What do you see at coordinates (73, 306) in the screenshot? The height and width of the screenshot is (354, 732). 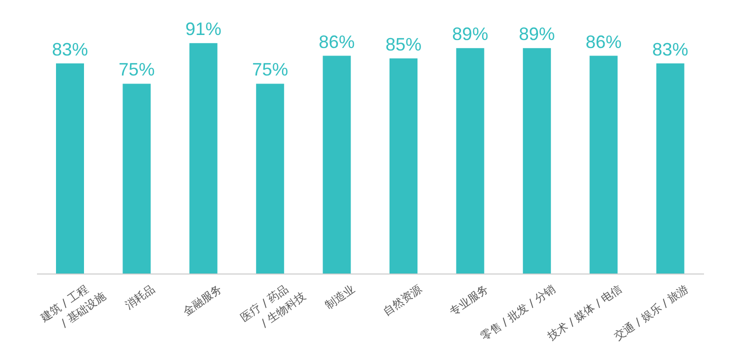 I see `x-tick-label: 建筑 / 工程 / 基础设施` at bounding box center [73, 306].